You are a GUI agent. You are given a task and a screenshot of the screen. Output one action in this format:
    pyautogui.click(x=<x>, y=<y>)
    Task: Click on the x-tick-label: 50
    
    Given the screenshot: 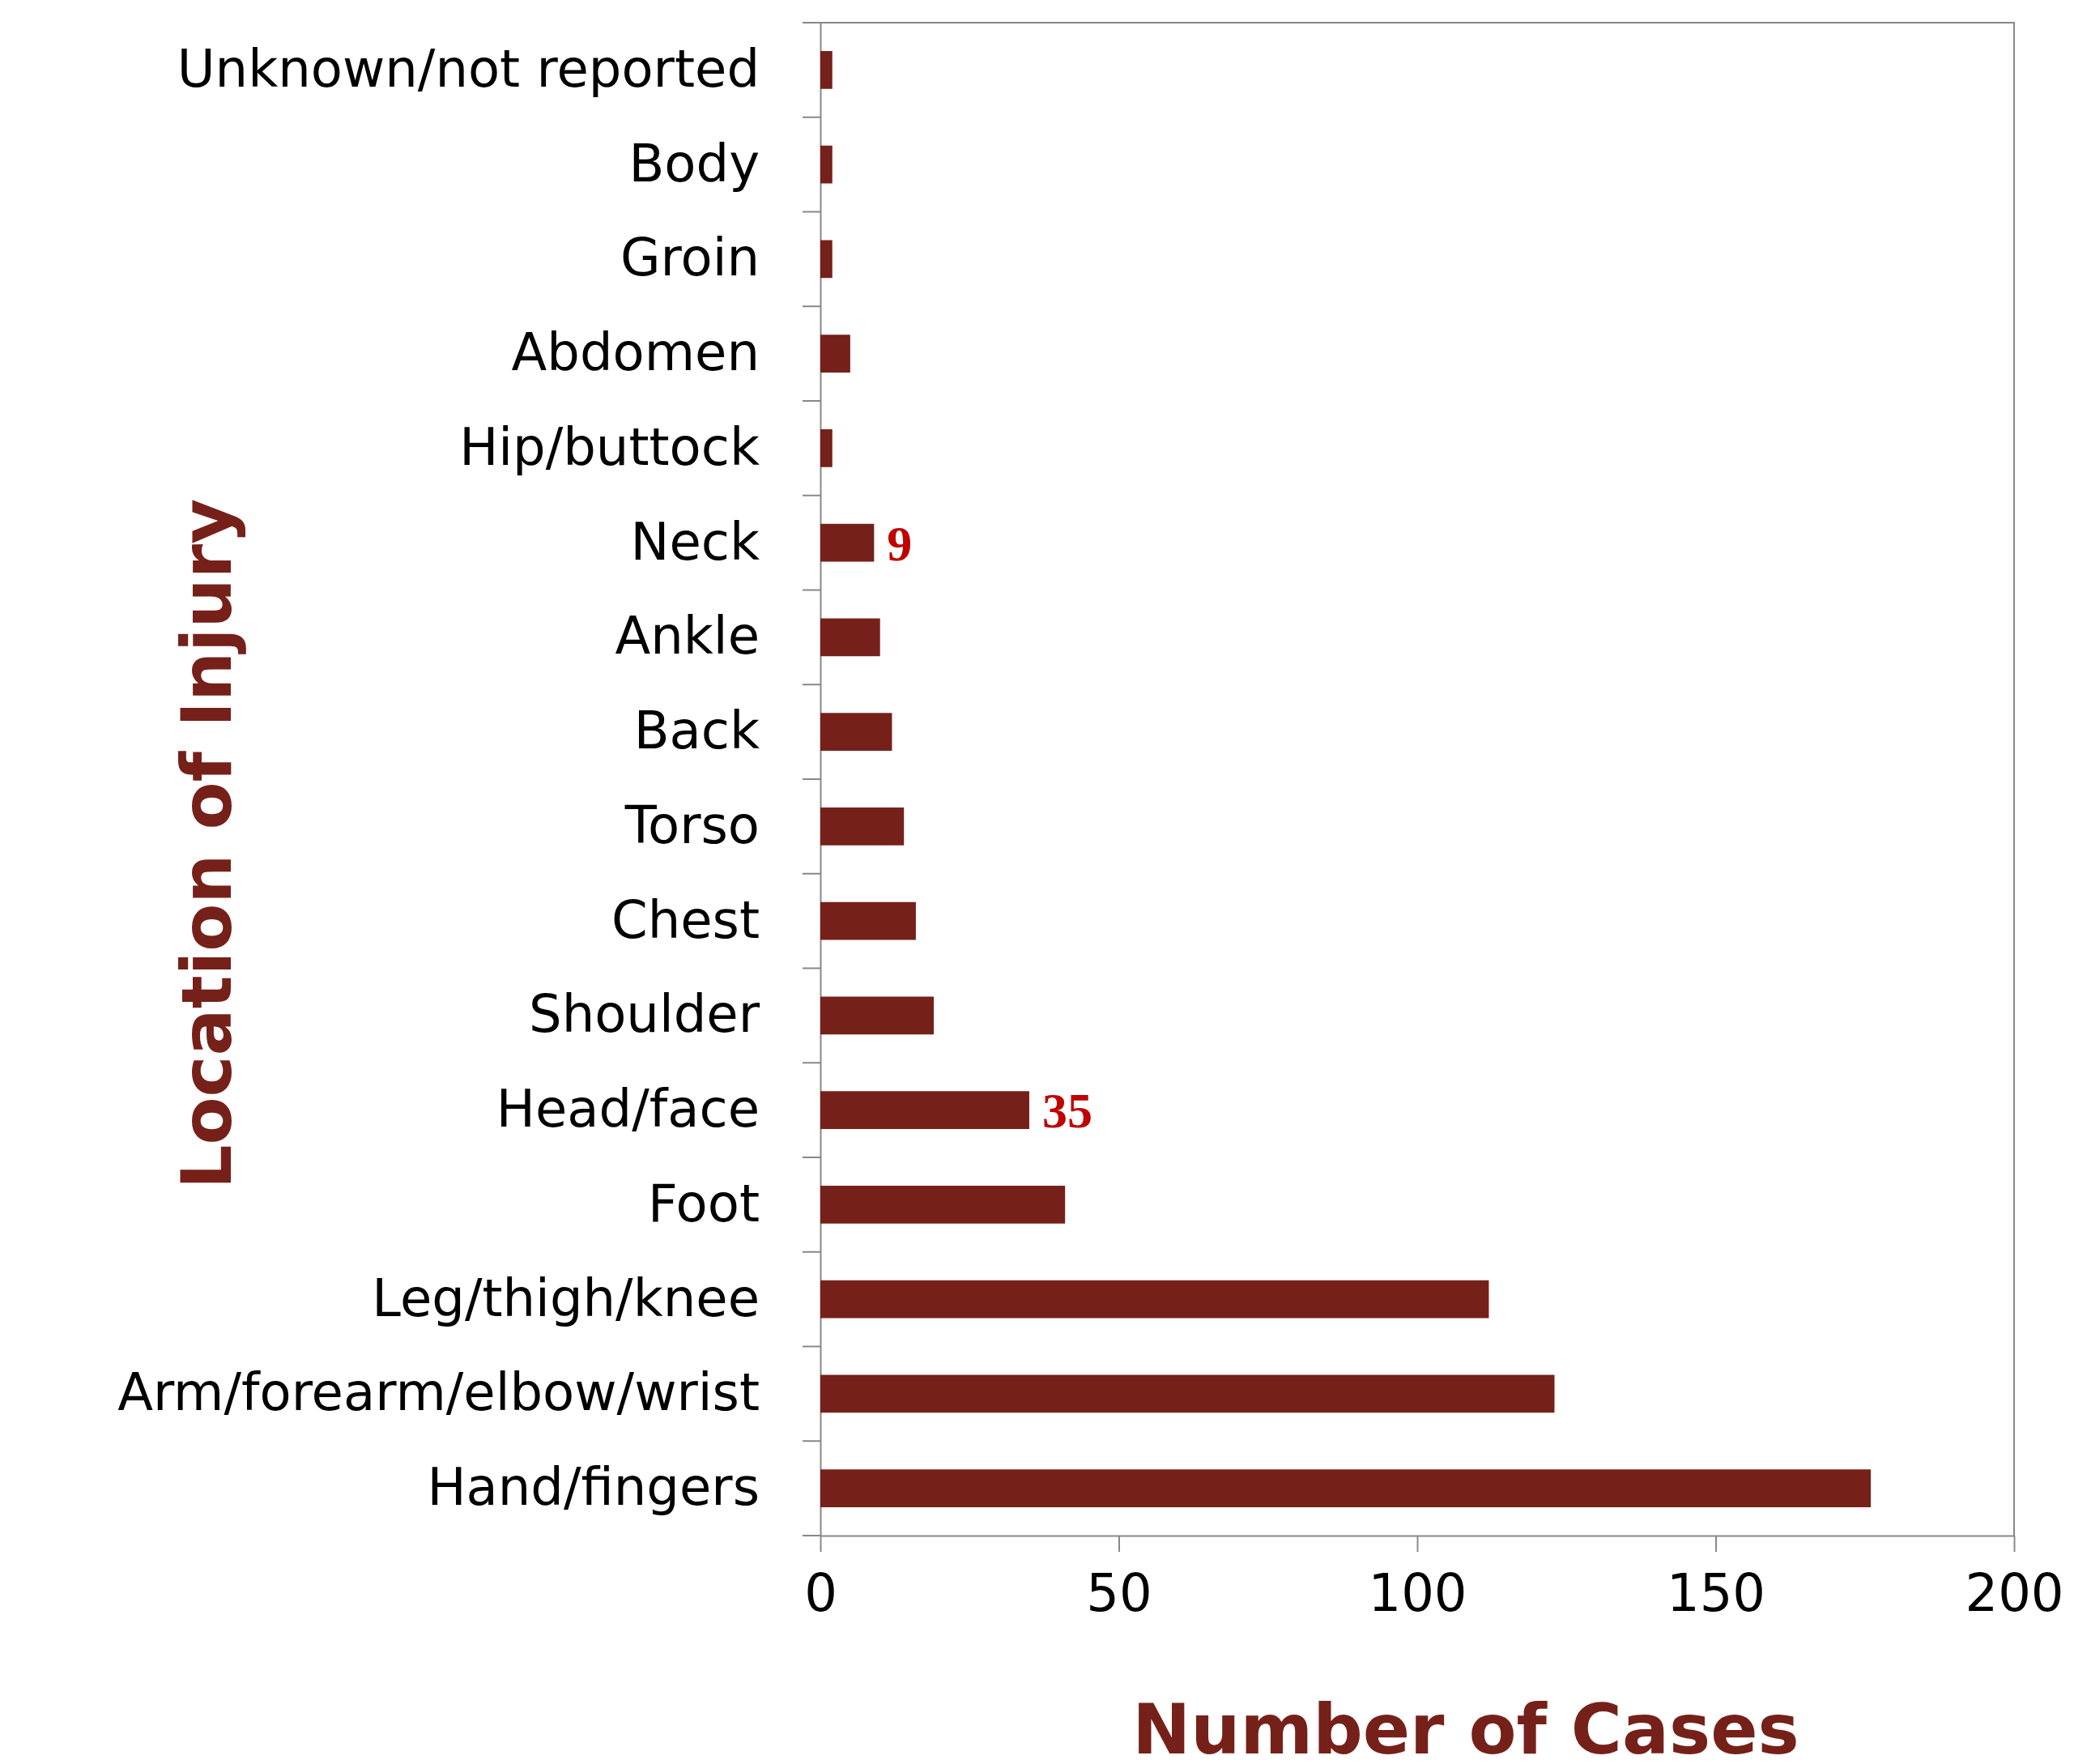 What is the action you would take?
    pyautogui.click(x=1119, y=1593)
    